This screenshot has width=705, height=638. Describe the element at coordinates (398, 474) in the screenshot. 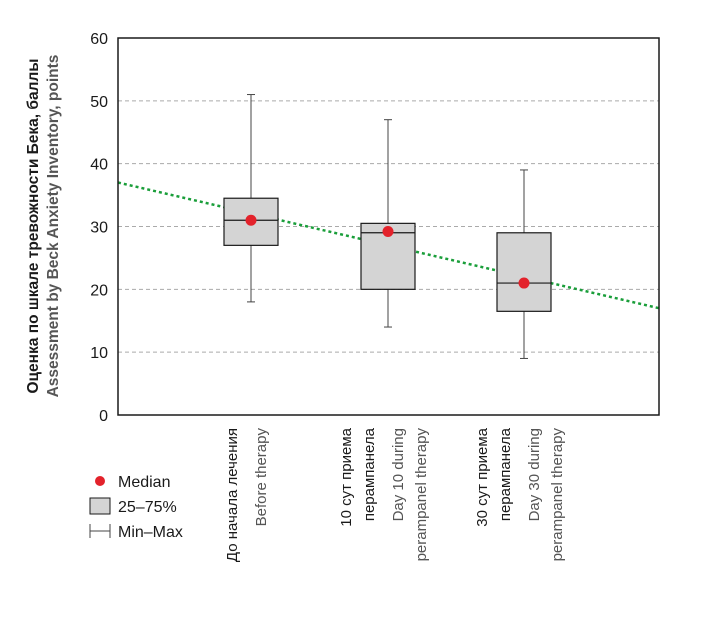

I see `category-label: Day 10 during` at that location.